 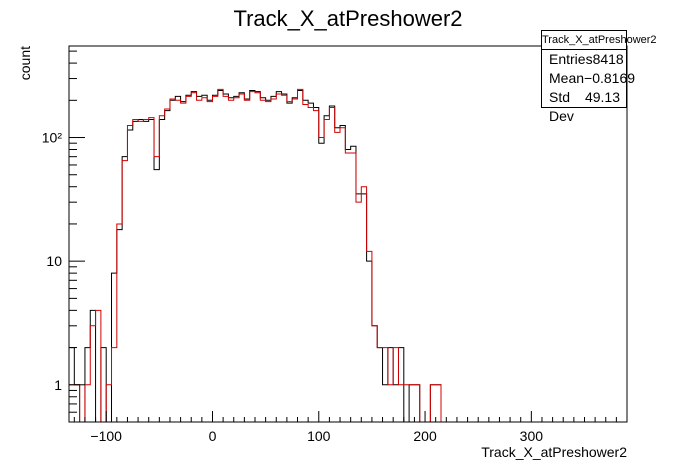 I want to click on stats-row-stddev: Std Dev 49.13, so click(x=584, y=106).